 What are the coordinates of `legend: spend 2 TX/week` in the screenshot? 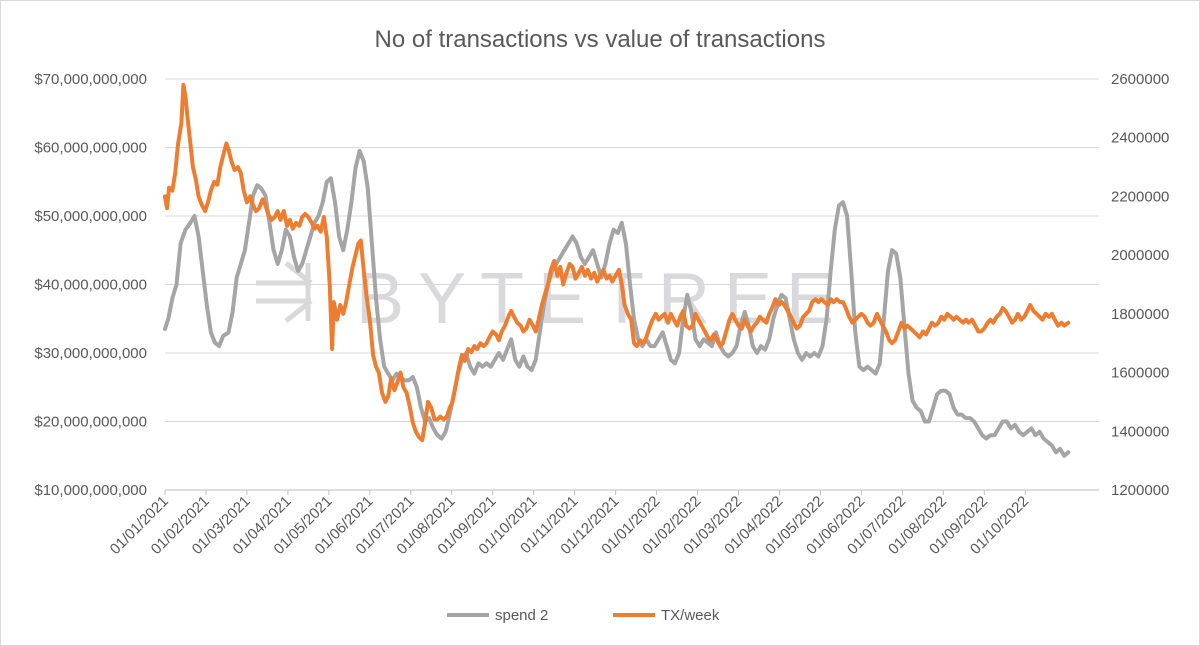 It's located at (583, 615).